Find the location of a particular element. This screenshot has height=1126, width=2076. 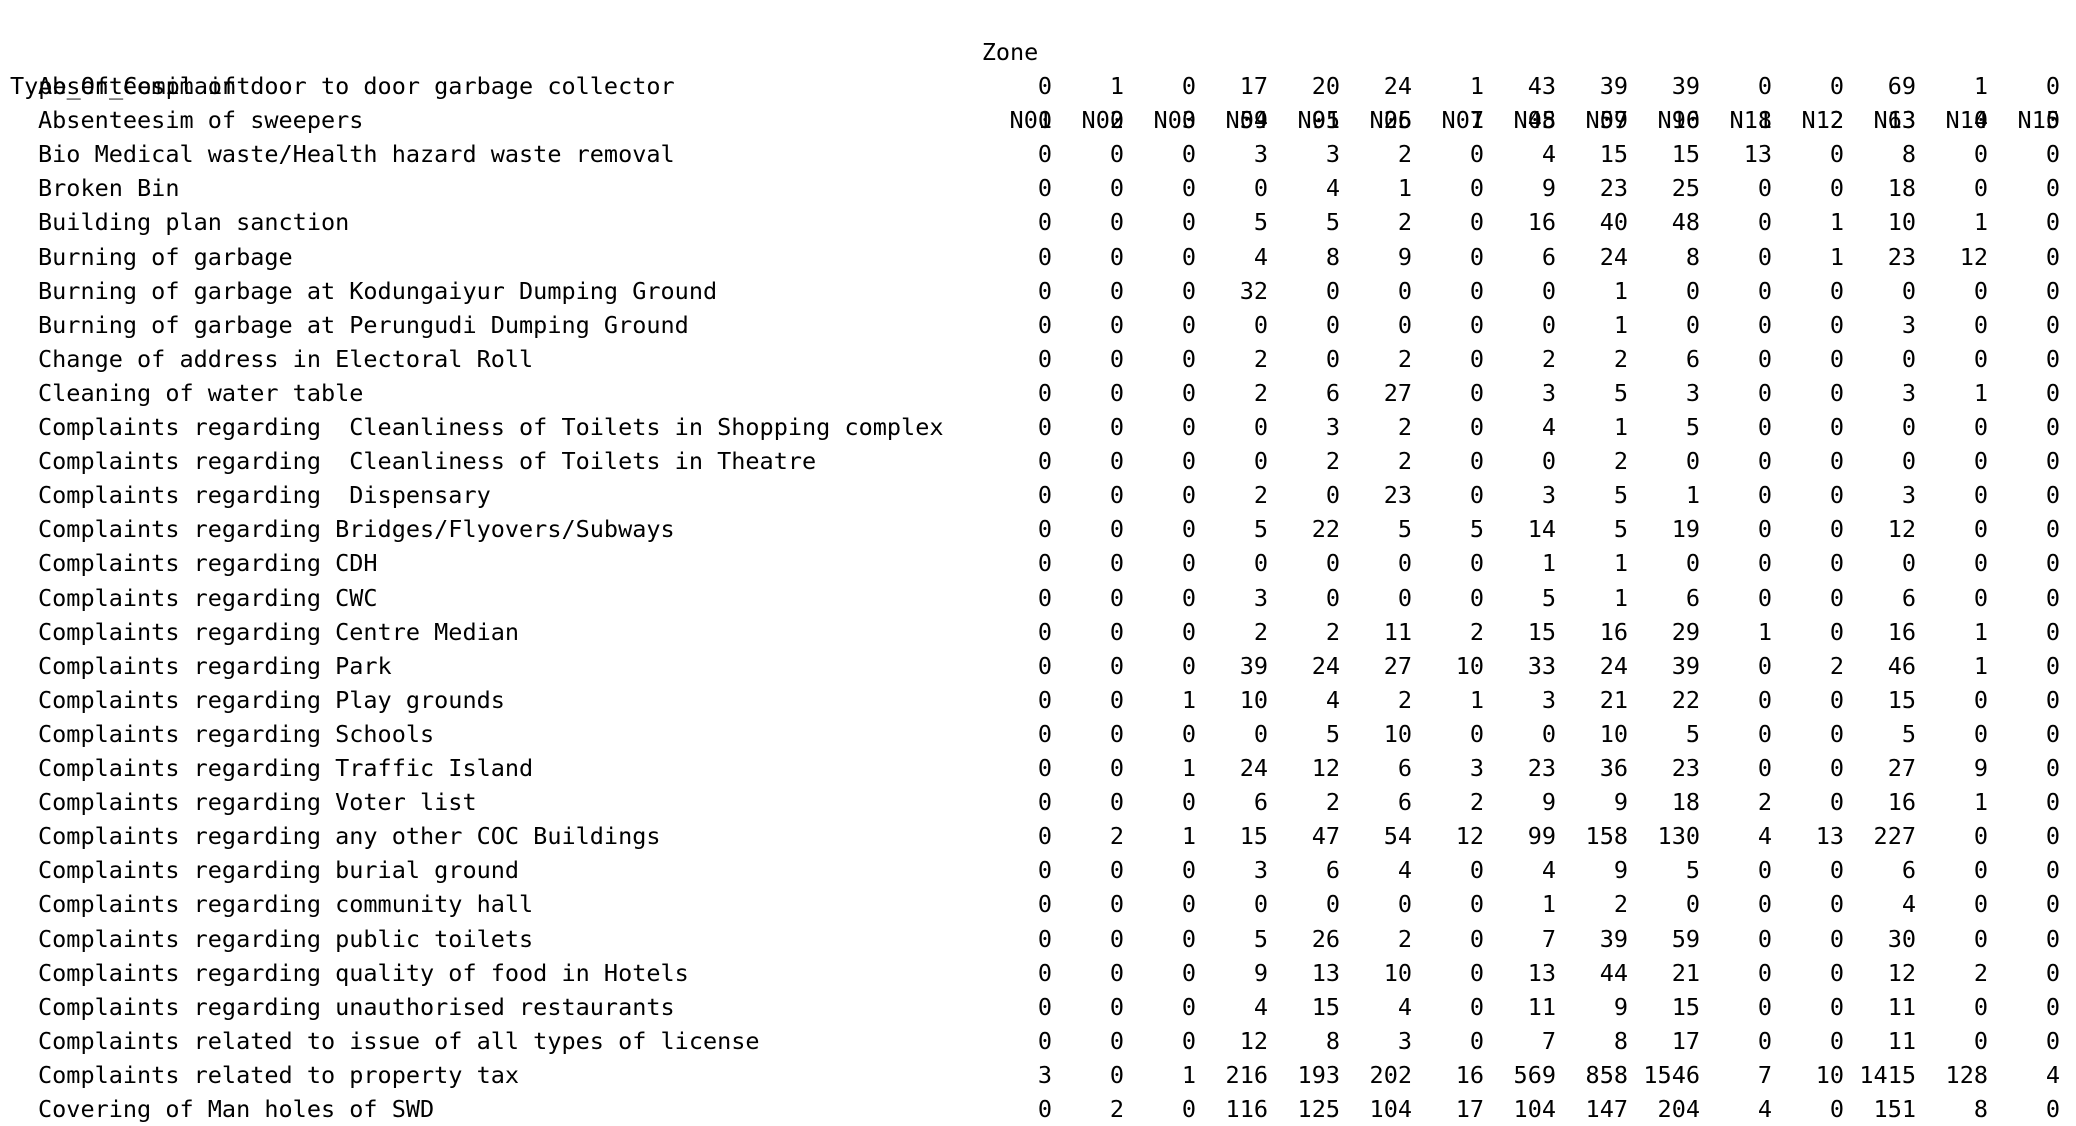

table-cell: 147 is located at coordinates (1606, 1109).